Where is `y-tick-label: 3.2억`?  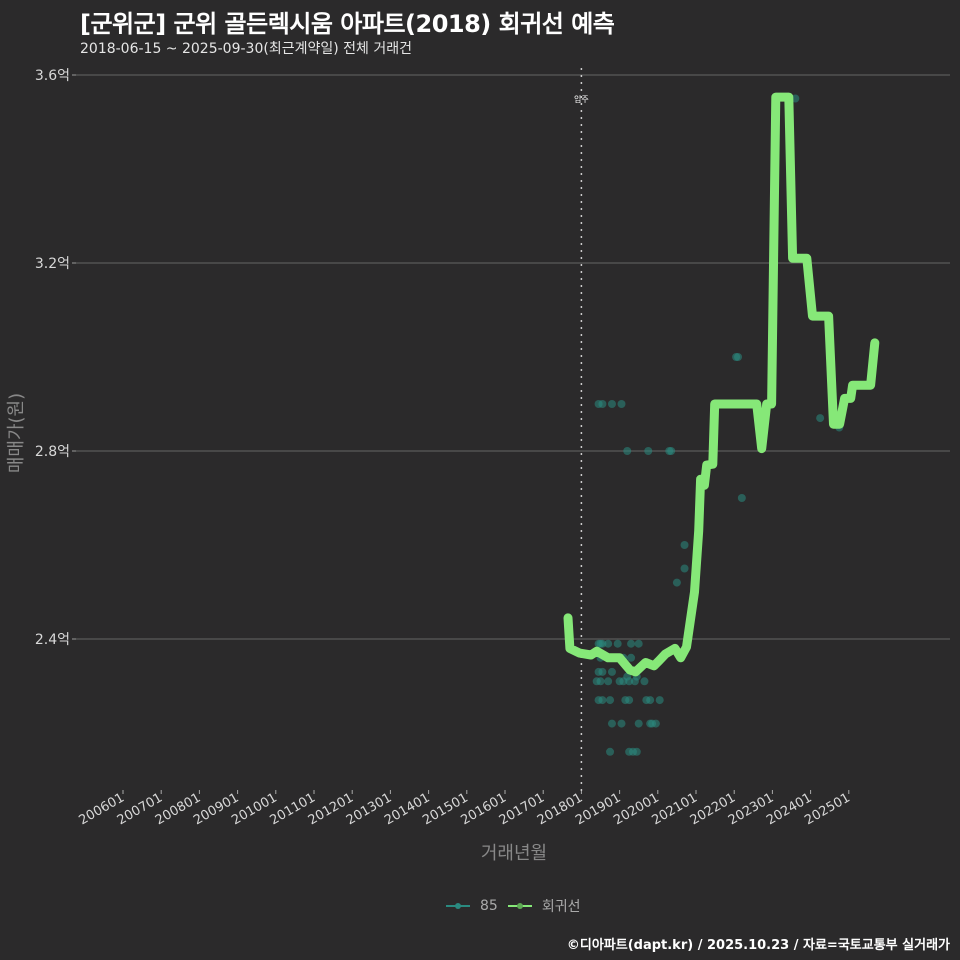
y-tick-label: 3.2억 is located at coordinates (52, 264).